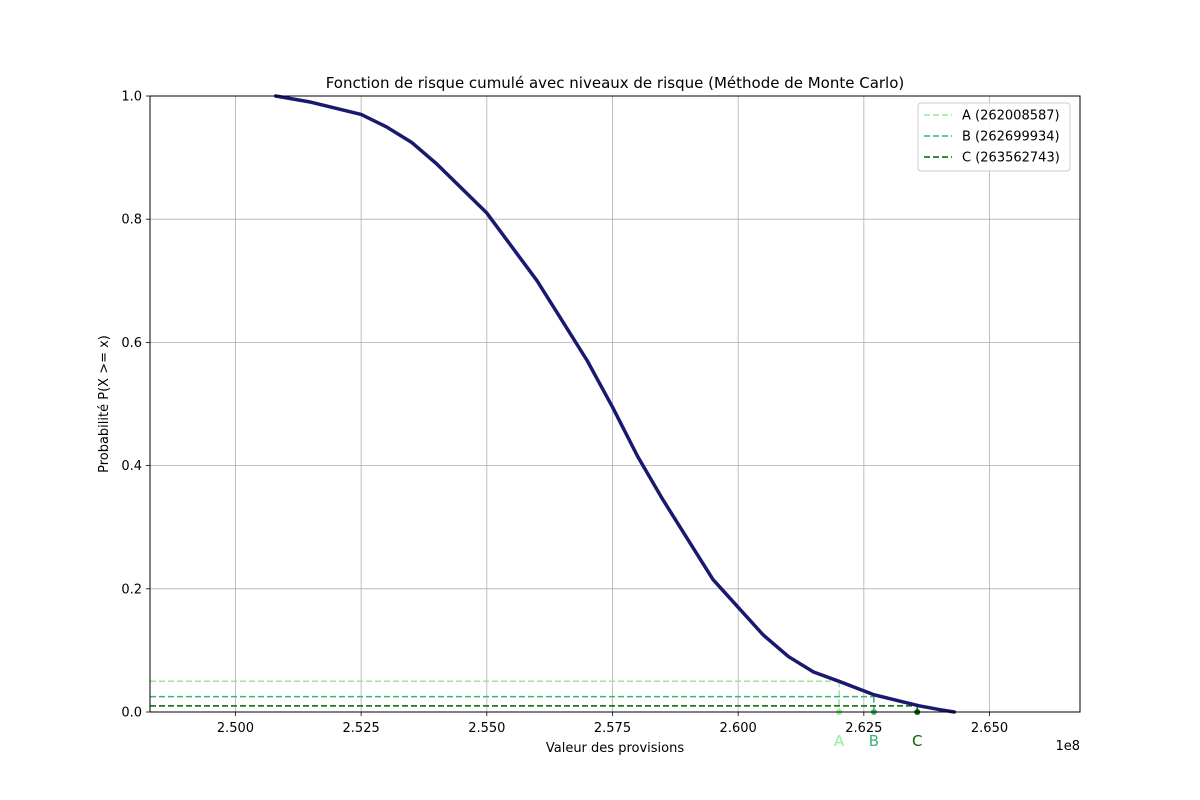 This screenshot has height=800, width=1200. What do you see at coordinates (104, 404) in the screenshot?
I see `y-axis-label: Probabilité P(X >= x)` at bounding box center [104, 404].